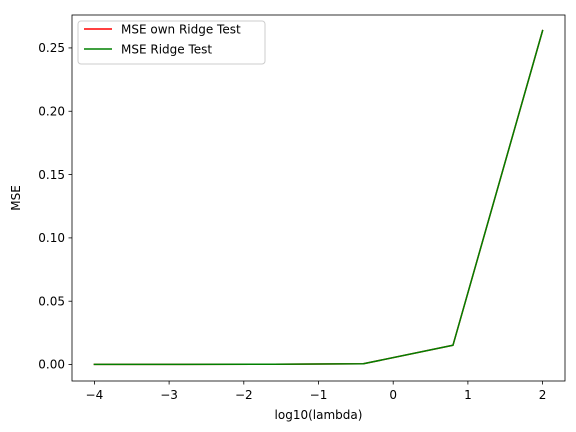  Describe the element at coordinates (51, 48) in the screenshot. I see `y-tick-label: 0.25` at that location.